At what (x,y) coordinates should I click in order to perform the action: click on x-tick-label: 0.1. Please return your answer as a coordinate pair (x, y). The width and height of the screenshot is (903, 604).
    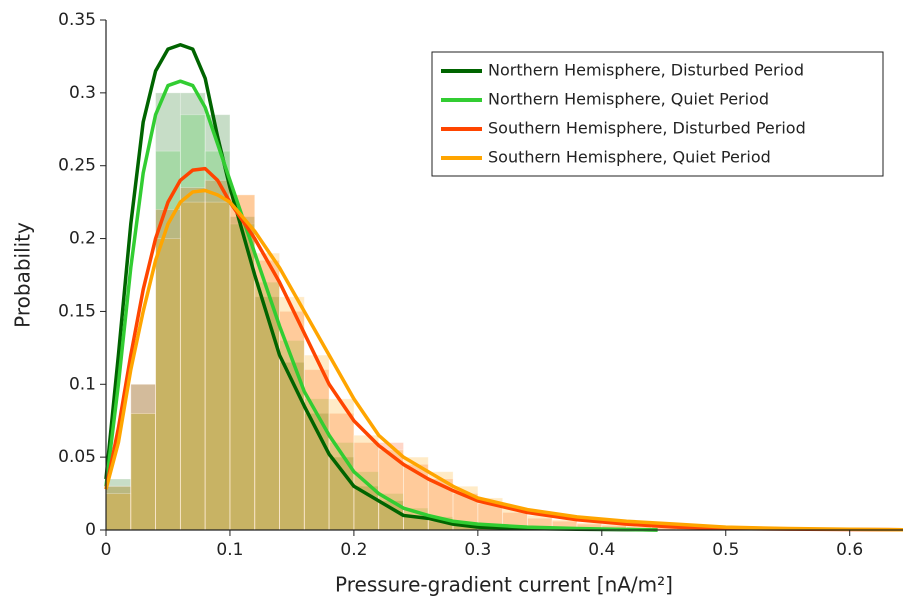
    Looking at the image, I should click on (229, 550).